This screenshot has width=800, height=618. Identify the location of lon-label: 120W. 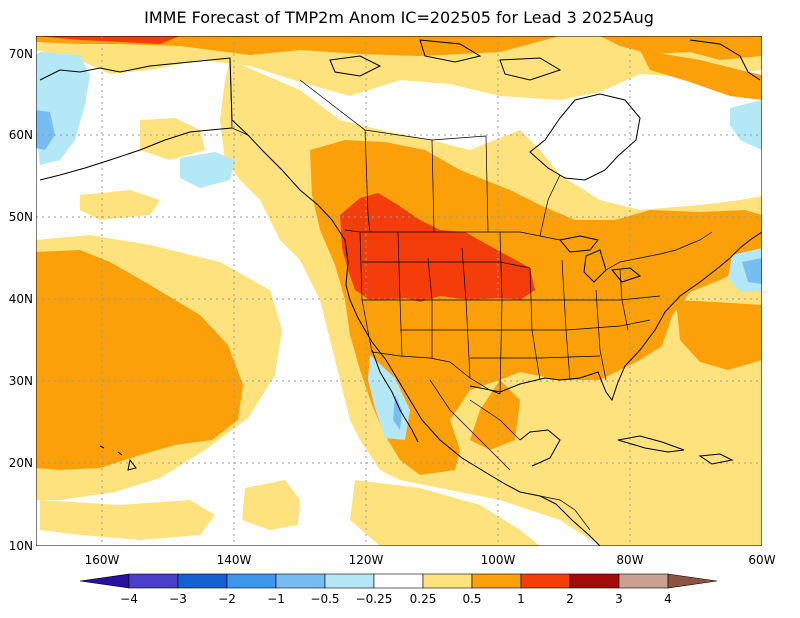
(366, 560).